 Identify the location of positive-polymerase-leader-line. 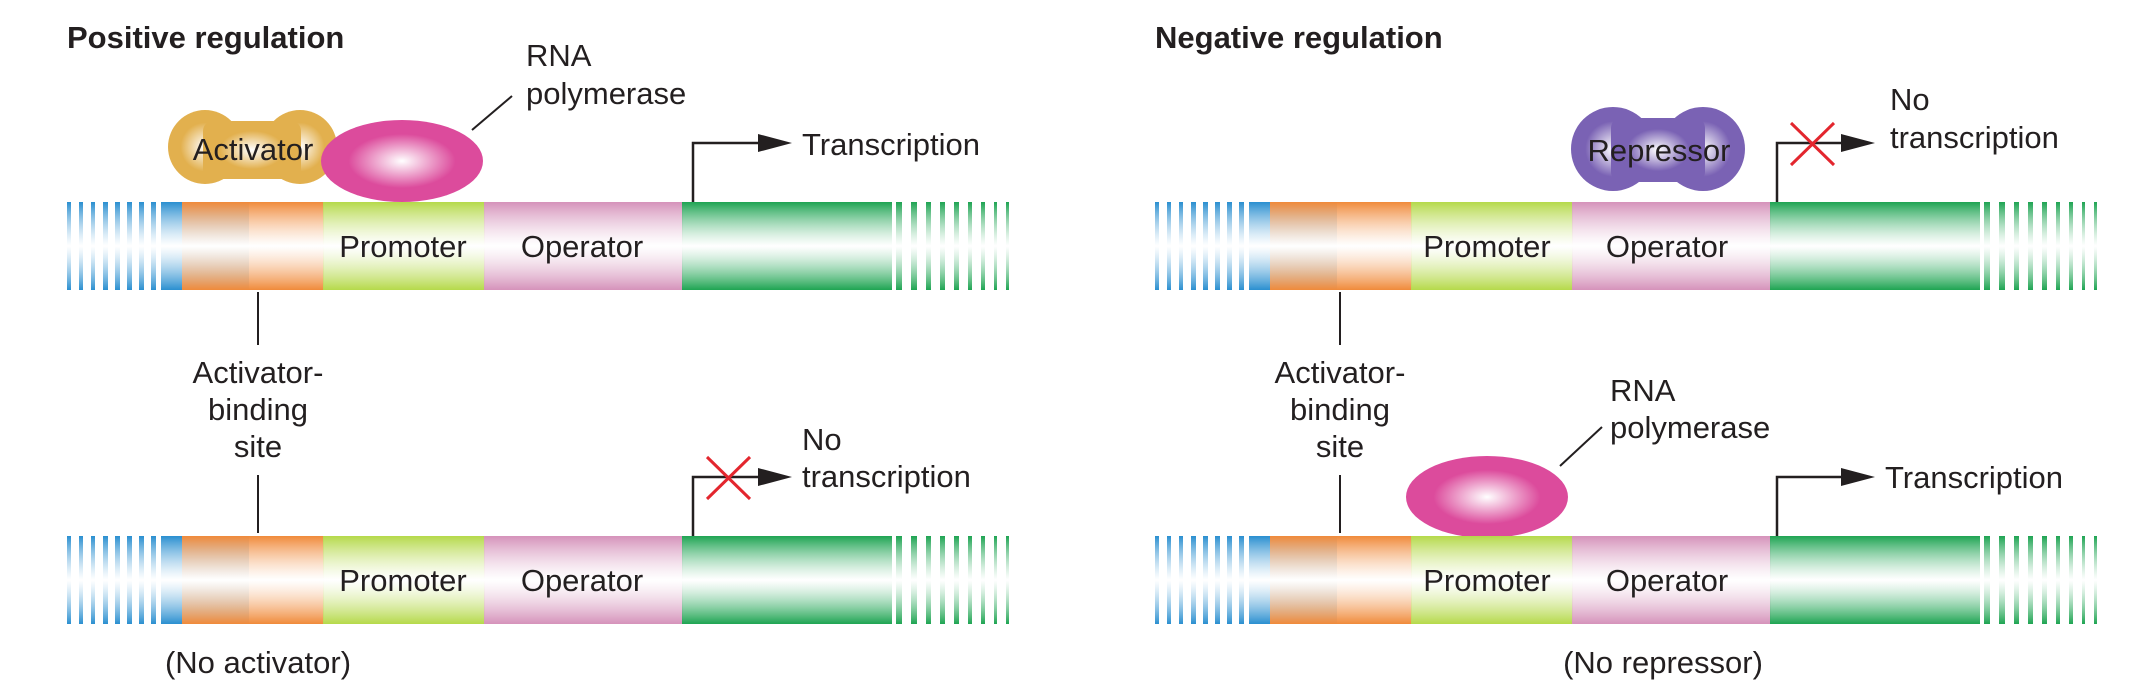
(492, 113).